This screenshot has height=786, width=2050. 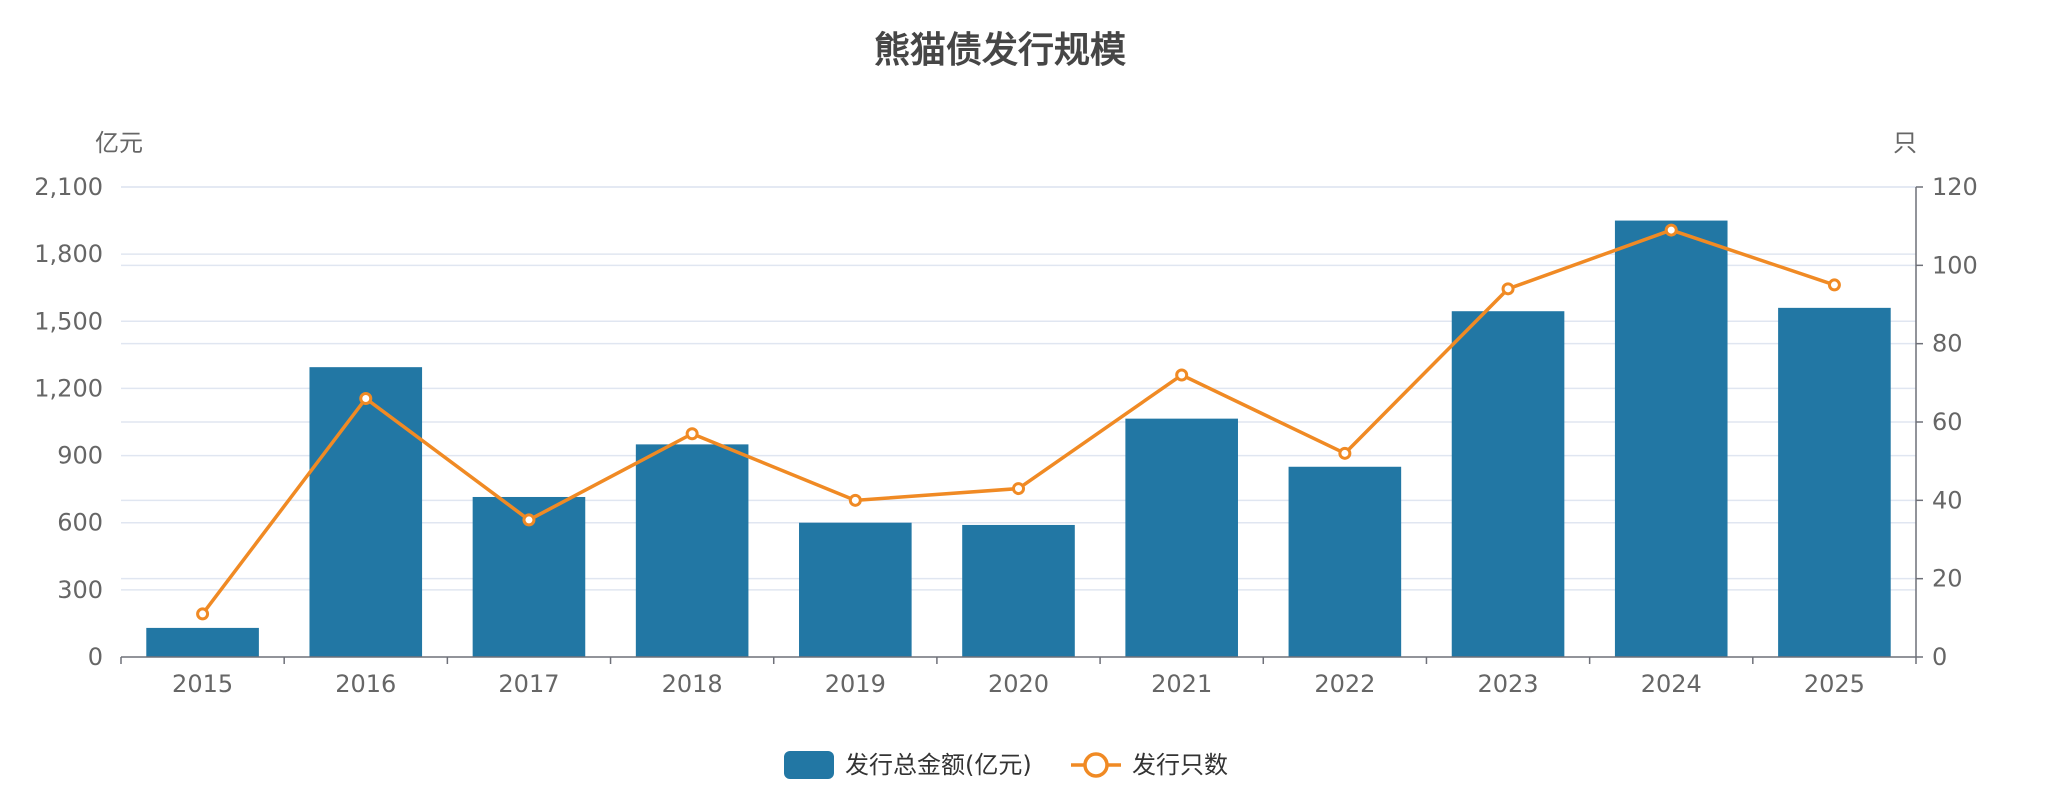 I want to click on legend: 发行总金额(亿元) 发行只数, so click(x=1006, y=765).